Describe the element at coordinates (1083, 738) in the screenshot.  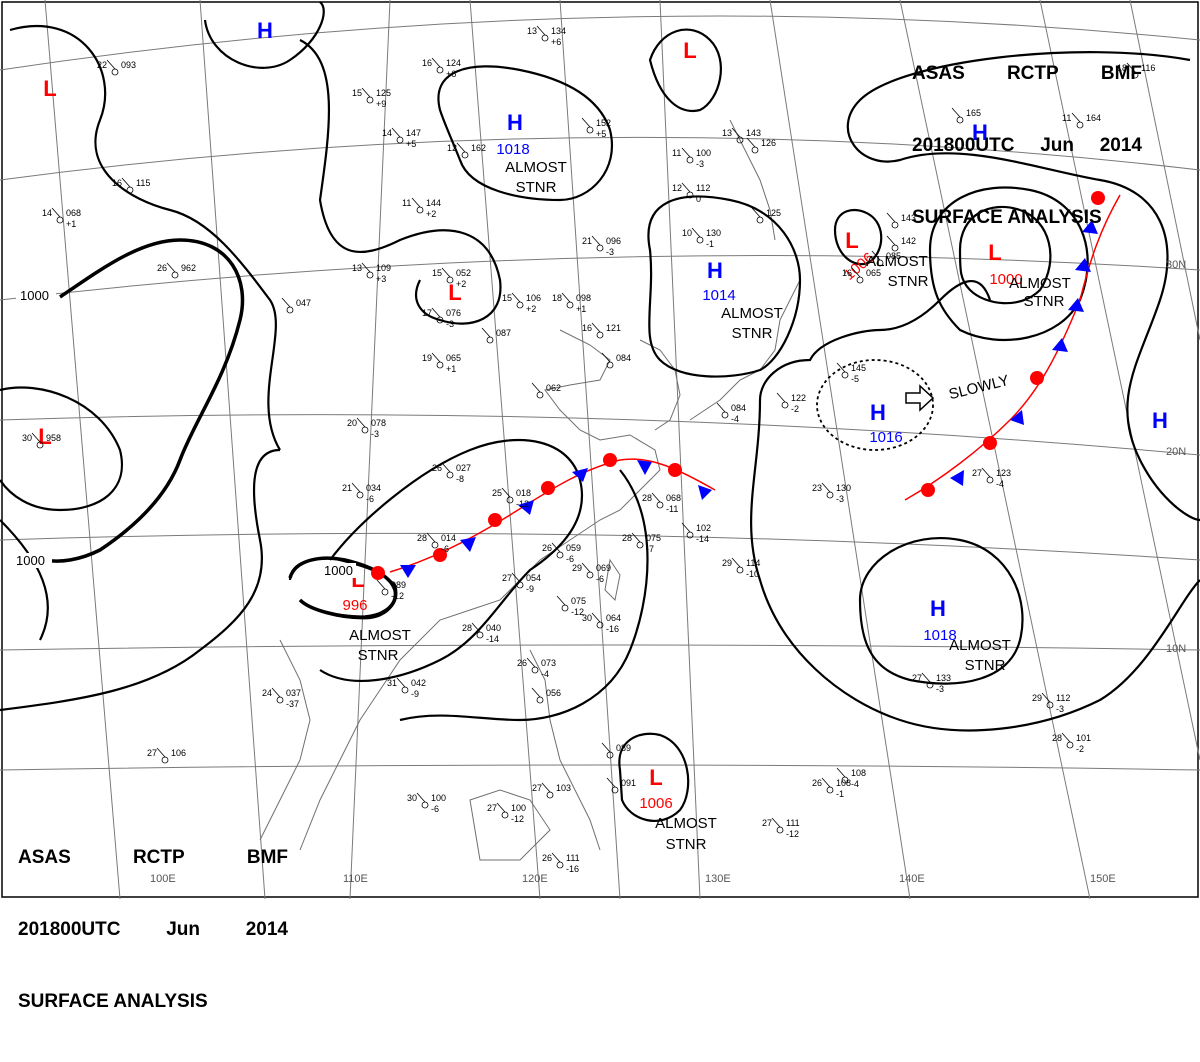
I see `station-pressure: 101` at that location.